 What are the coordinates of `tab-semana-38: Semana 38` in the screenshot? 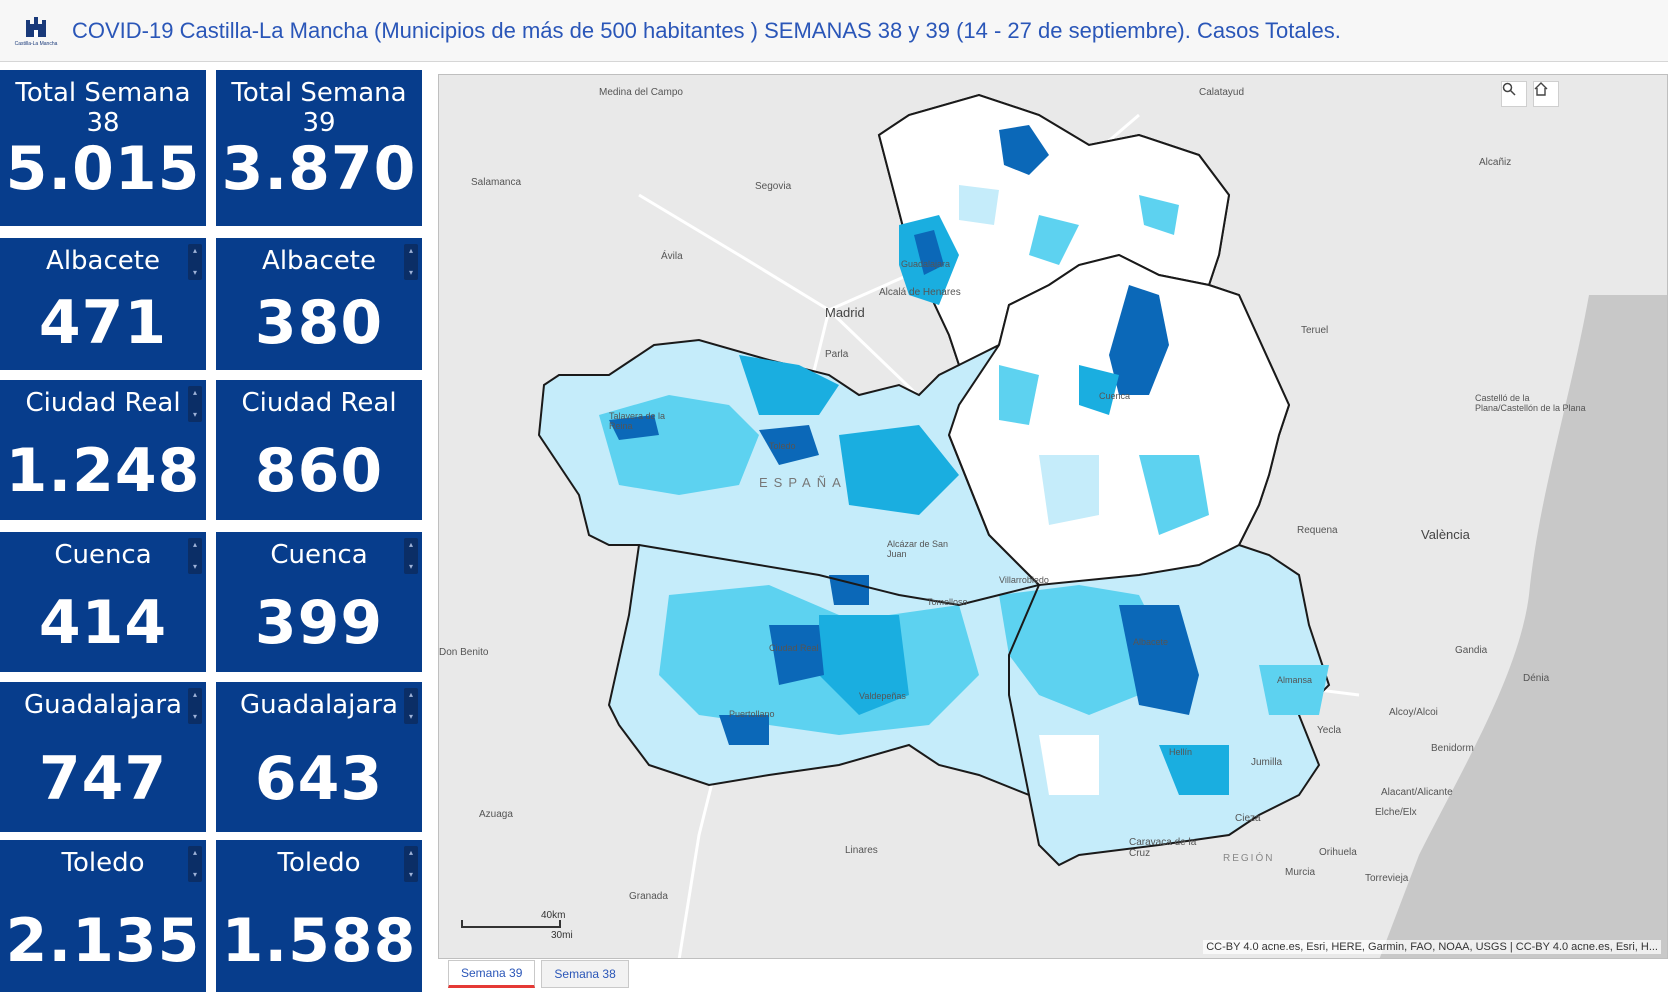 It's located at (585, 974).